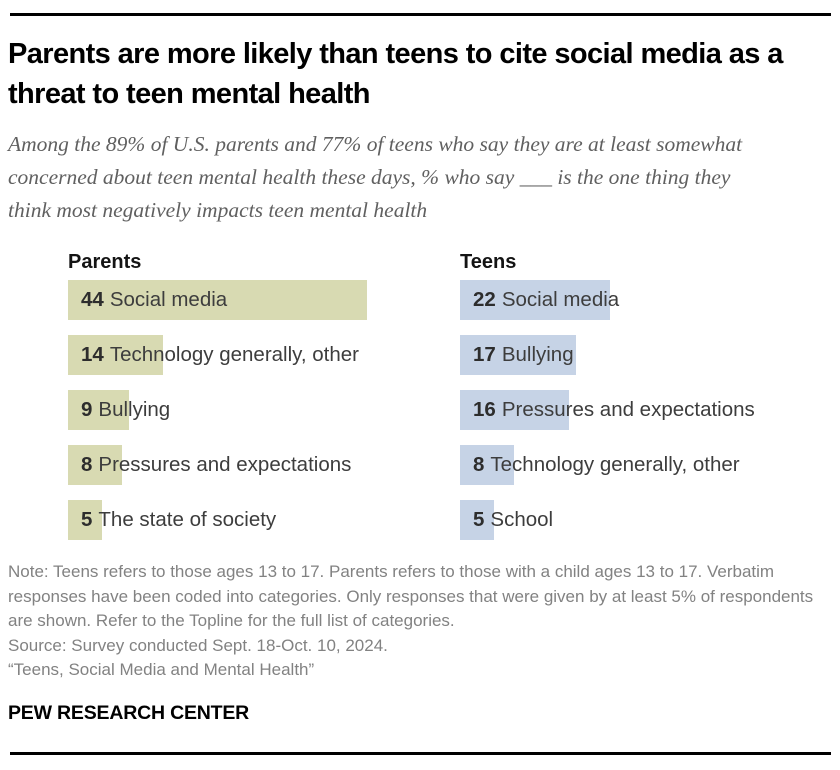 This screenshot has height=770, width=840. I want to click on bar-label: 22 Social media, so click(546, 300).